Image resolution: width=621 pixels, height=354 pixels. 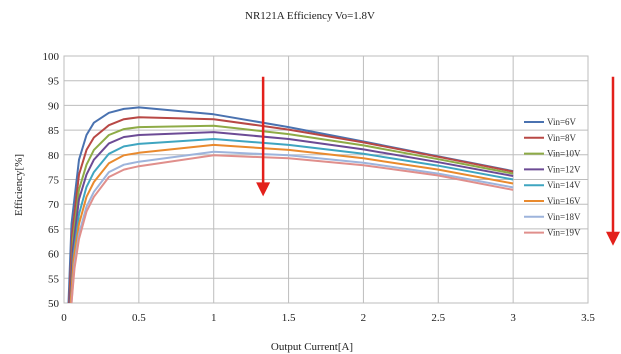 I want to click on y-tick-label: 60, so click(x=54, y=255).